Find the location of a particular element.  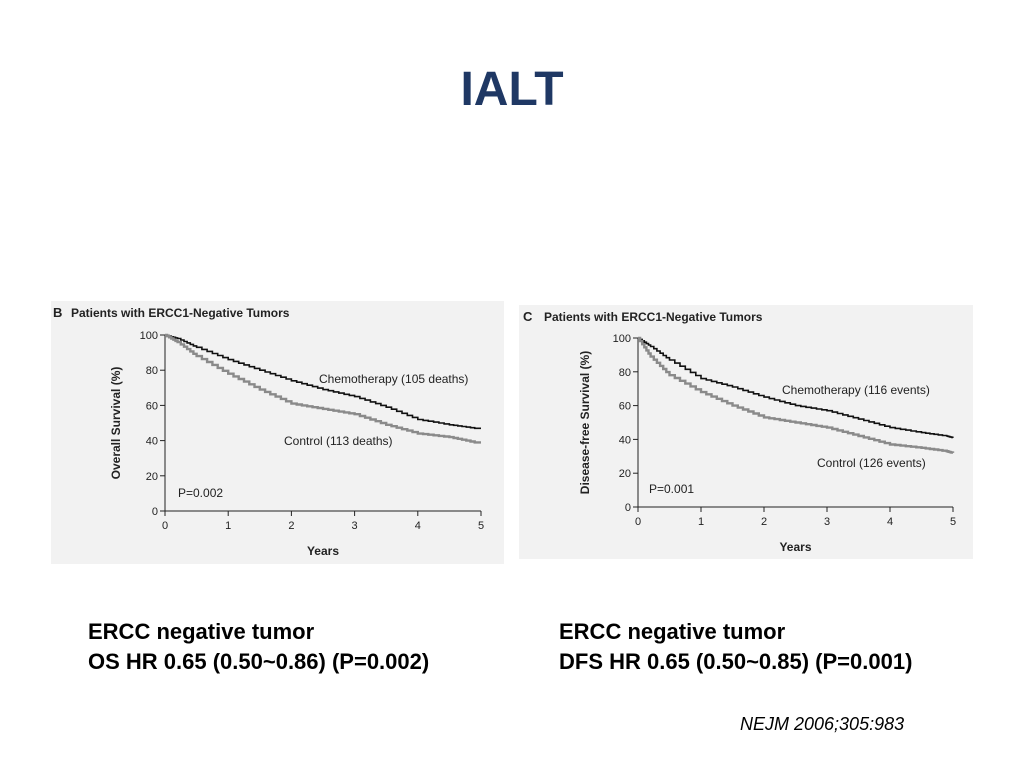

os-series-control-label: Control (113 deaths) is located at coordinates (338, 441).